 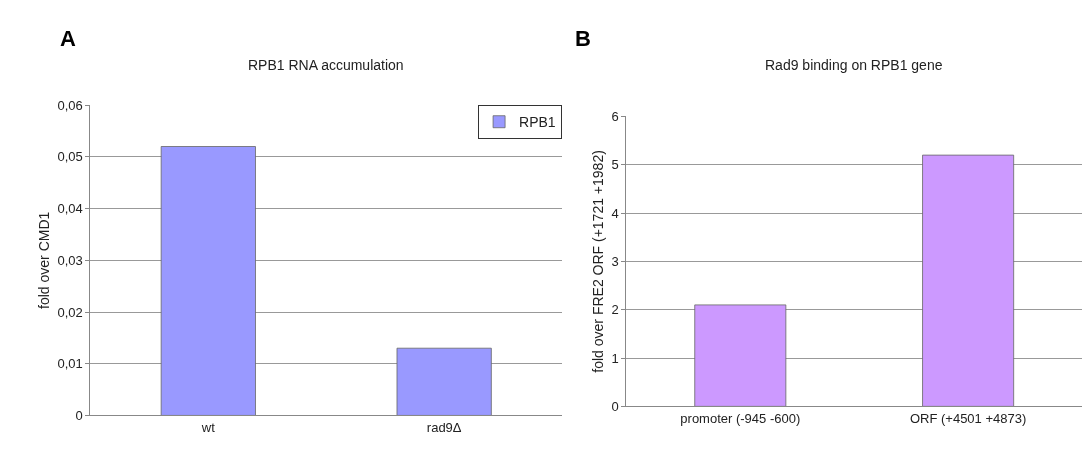 What do you see at coordinates (615, 213) in the screenshot?
I see `y-tick-label: 4` at bounding box center [615, 213].